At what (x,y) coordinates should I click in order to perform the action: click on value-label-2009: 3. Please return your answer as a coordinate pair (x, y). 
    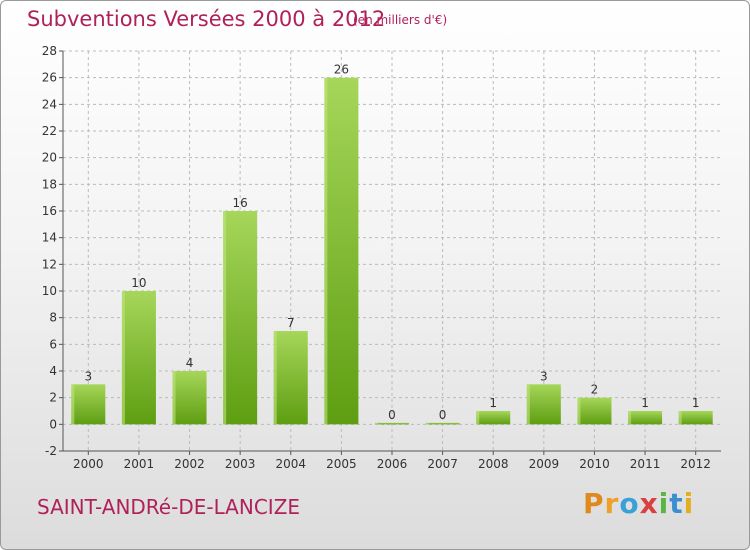
    Looking at the image, I should click on (544, 376).